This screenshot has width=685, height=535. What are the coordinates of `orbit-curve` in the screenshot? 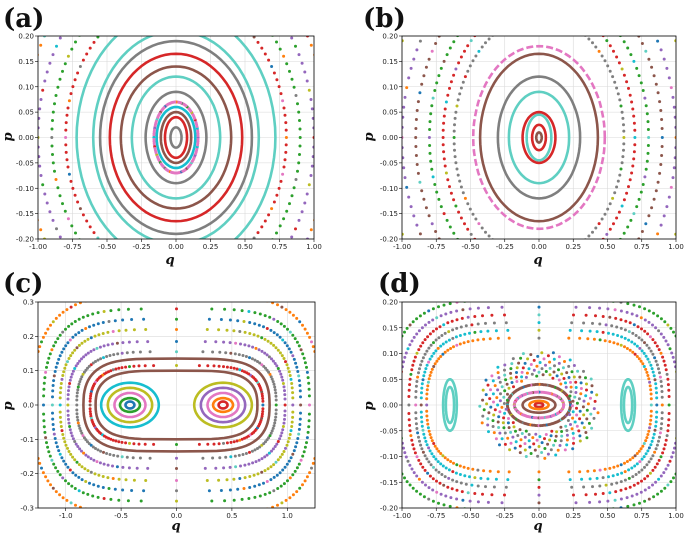 It's located at (176, 137).